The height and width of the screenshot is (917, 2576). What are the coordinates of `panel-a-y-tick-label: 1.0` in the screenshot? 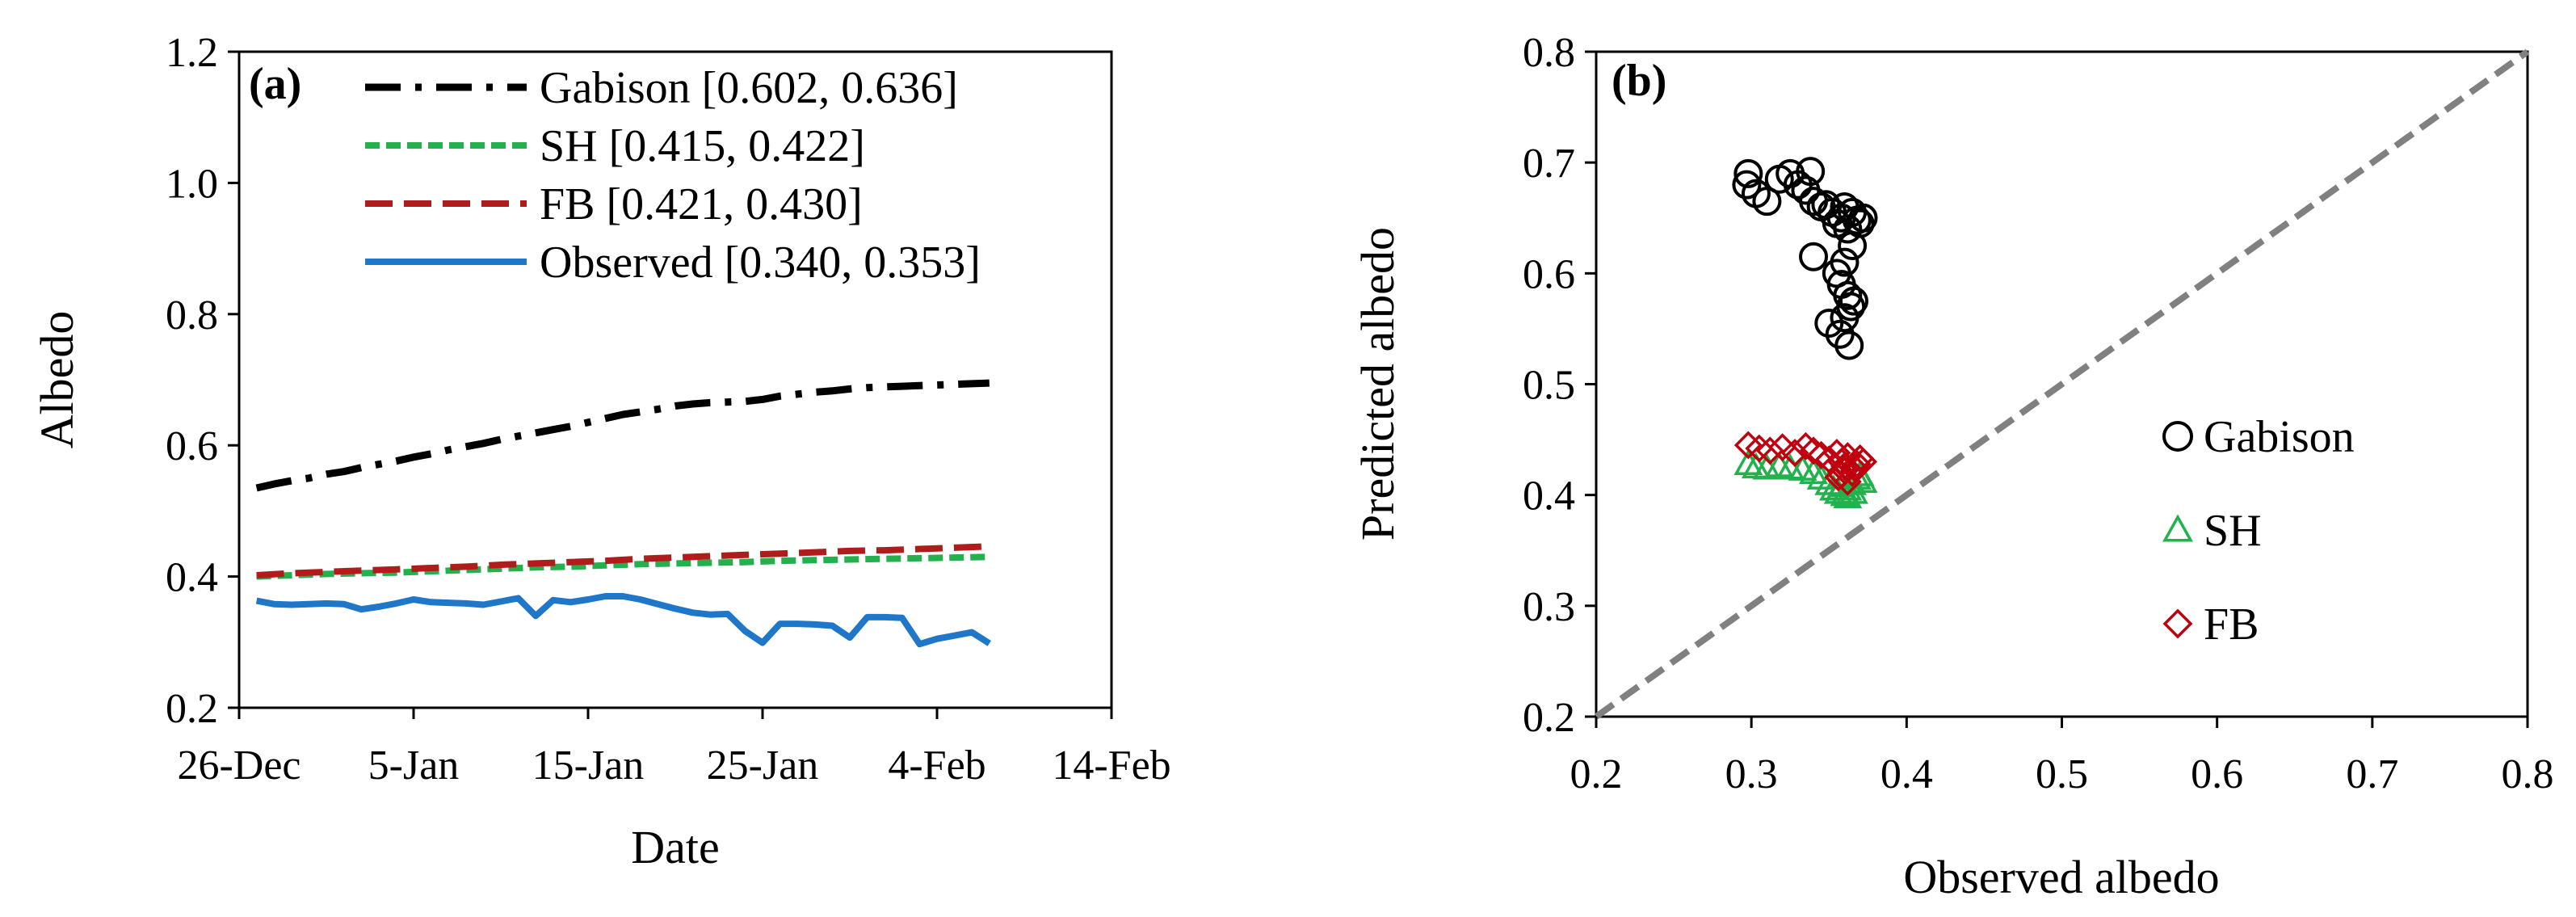 It's located at (192, 184).